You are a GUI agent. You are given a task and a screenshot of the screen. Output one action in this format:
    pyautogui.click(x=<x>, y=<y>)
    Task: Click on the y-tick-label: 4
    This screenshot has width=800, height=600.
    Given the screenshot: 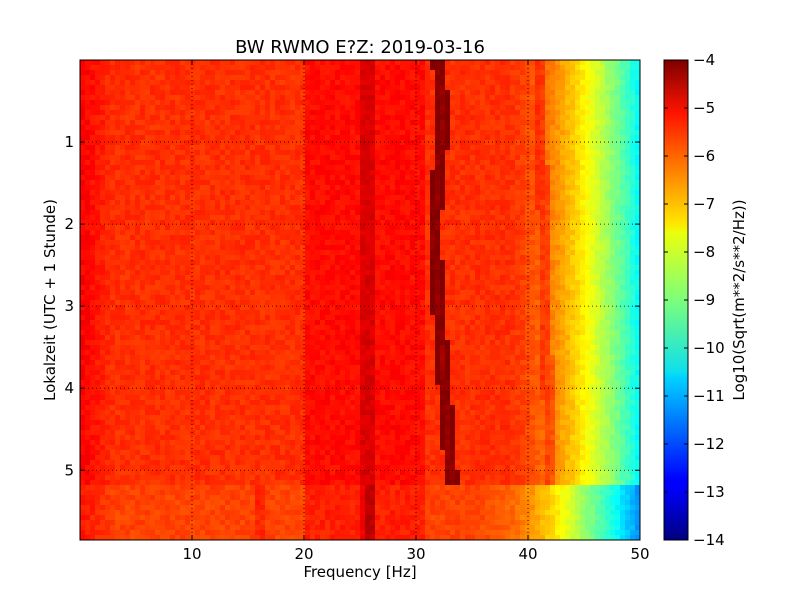 What is the action you would take?
    pyautogui.click(x=69, y=388)
    